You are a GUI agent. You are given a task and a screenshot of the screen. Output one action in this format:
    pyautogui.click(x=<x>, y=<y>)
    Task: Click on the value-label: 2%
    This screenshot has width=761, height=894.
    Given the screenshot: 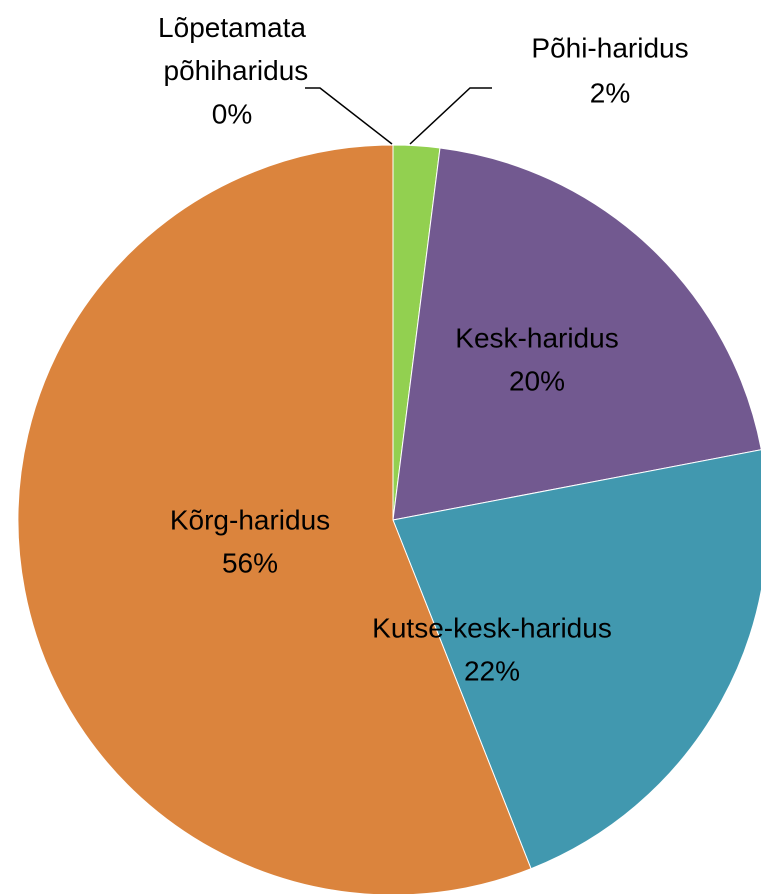 What is the action you would take?
    pyautogui.click(x=610, y=92)
    